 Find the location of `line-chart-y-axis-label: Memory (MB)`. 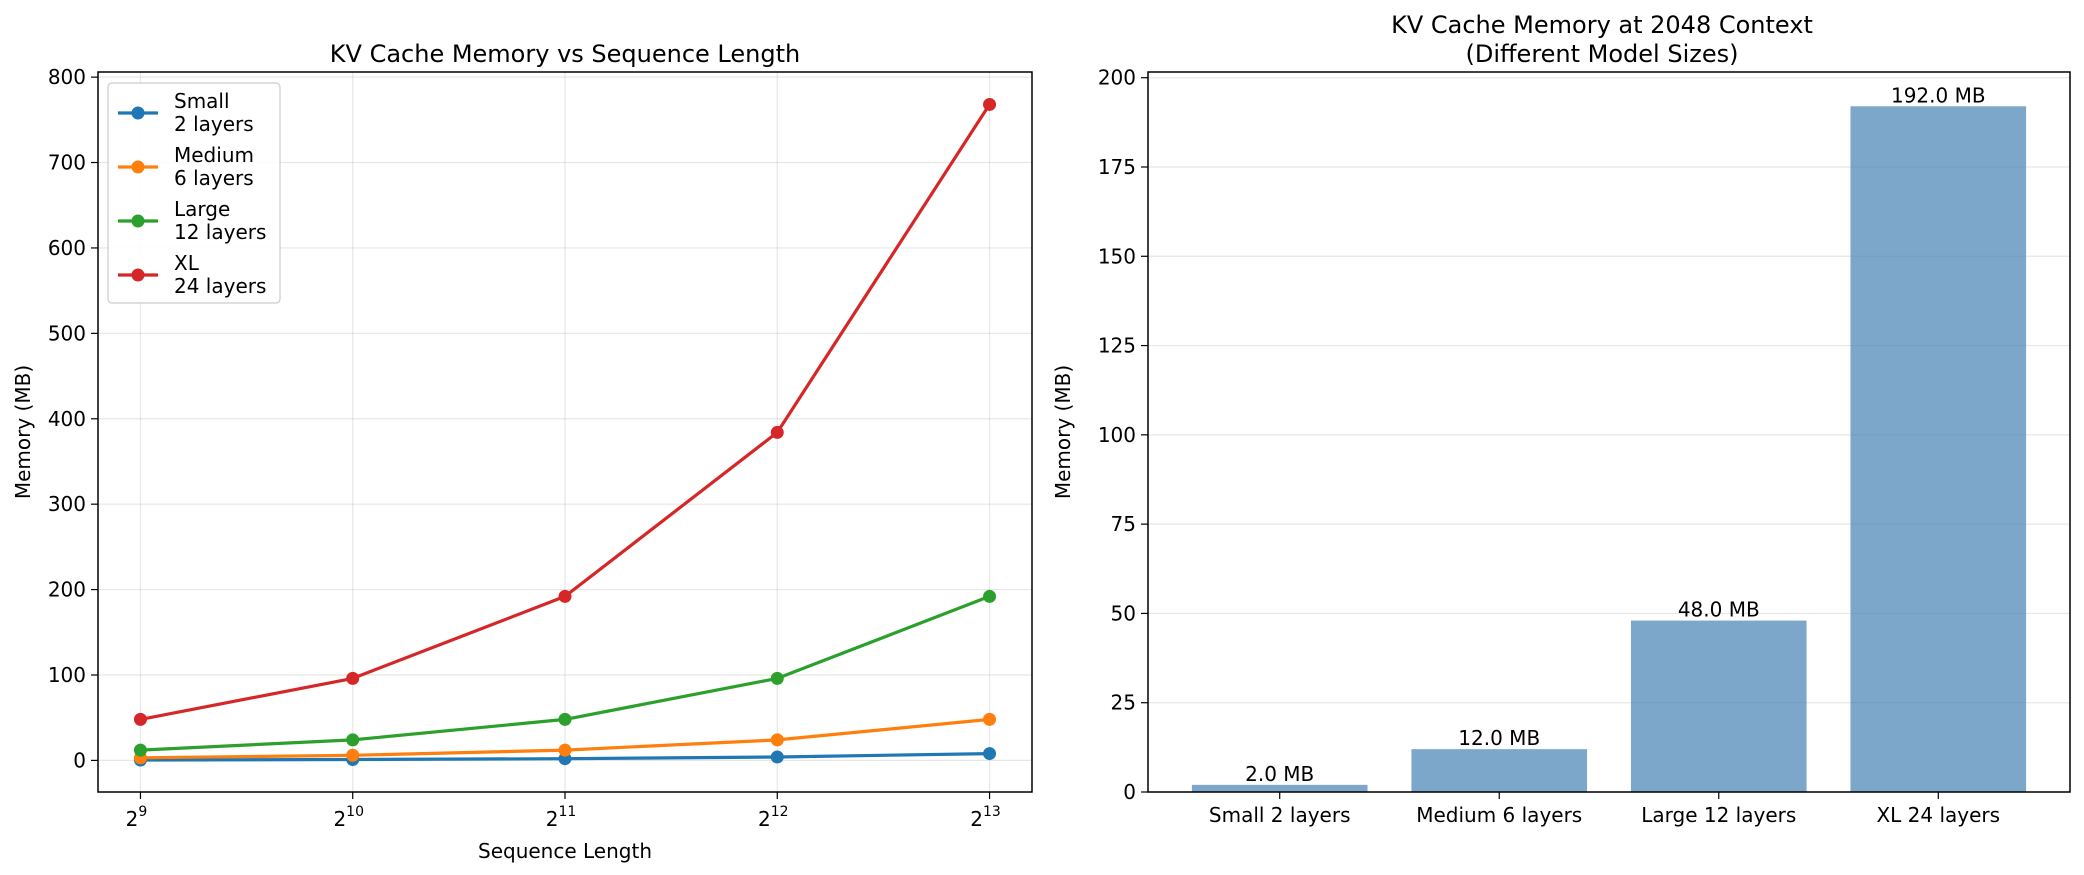

line-chart-y-axis-label: Memory (MB) is located at coordinates (23, 432).